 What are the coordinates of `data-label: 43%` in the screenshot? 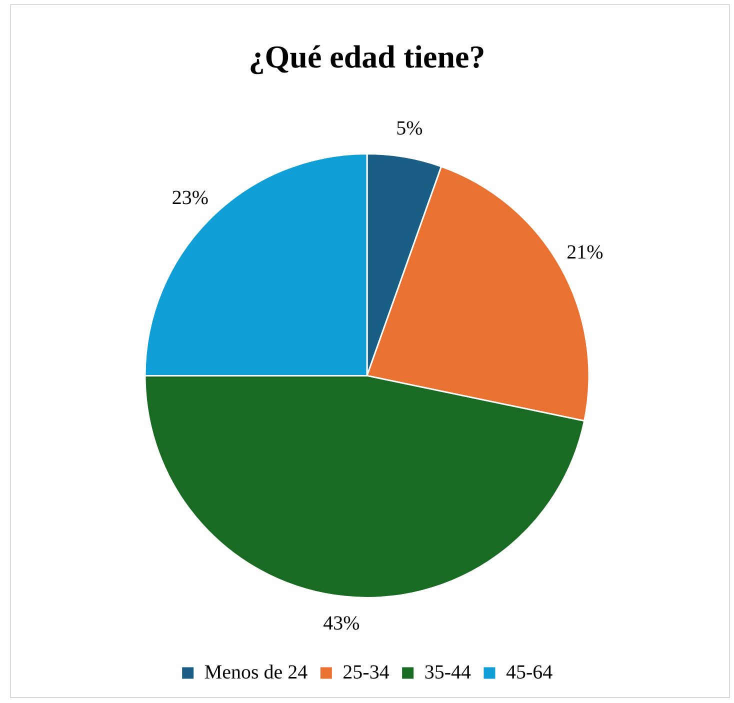 It's located at (341, 623).